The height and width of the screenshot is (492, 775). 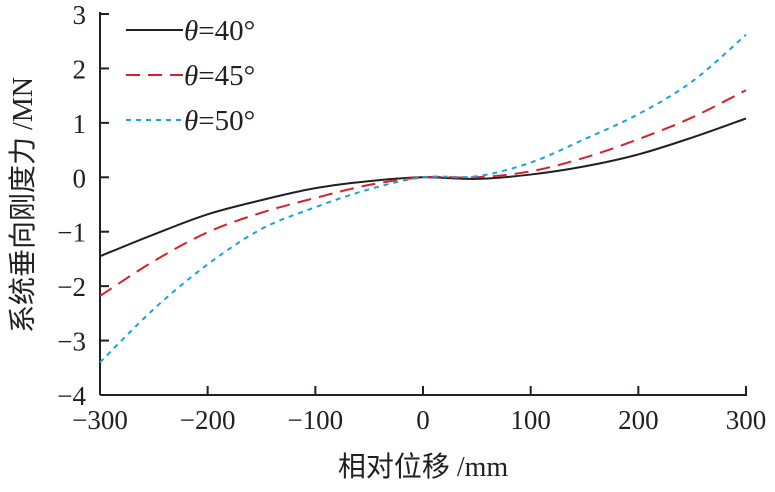 I want to click on legend-label: θ=50°, so click(x=219, y=121).